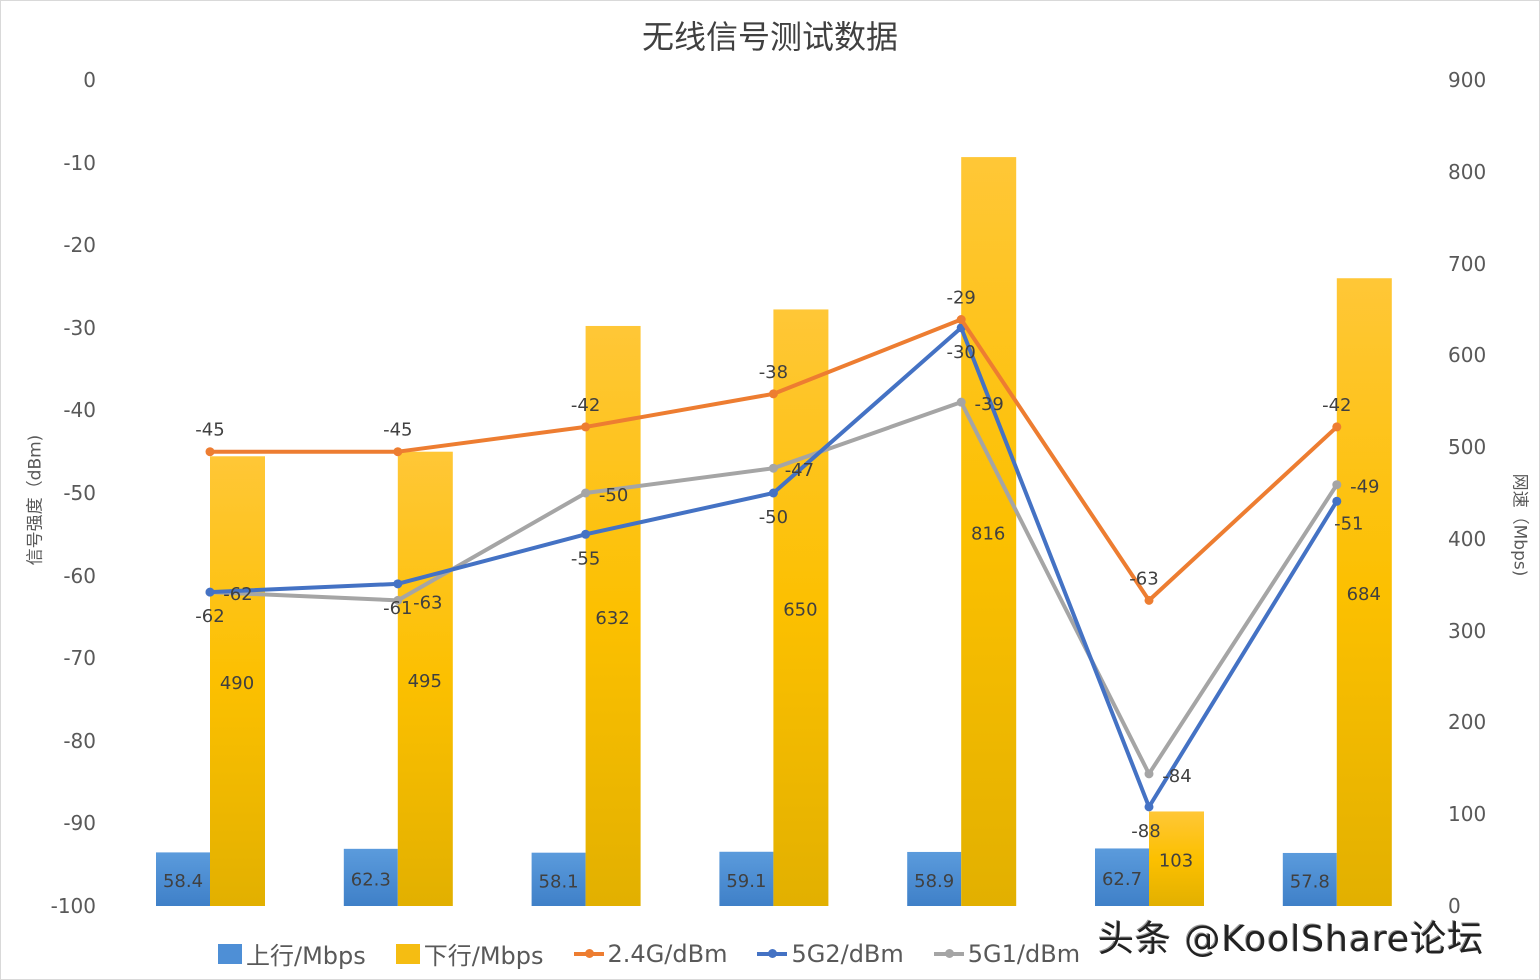  What do you see at coordinates (1467, 263) in the screenshot?
I see `right-axis-tick: 700` at bounding box center [1467, 263].